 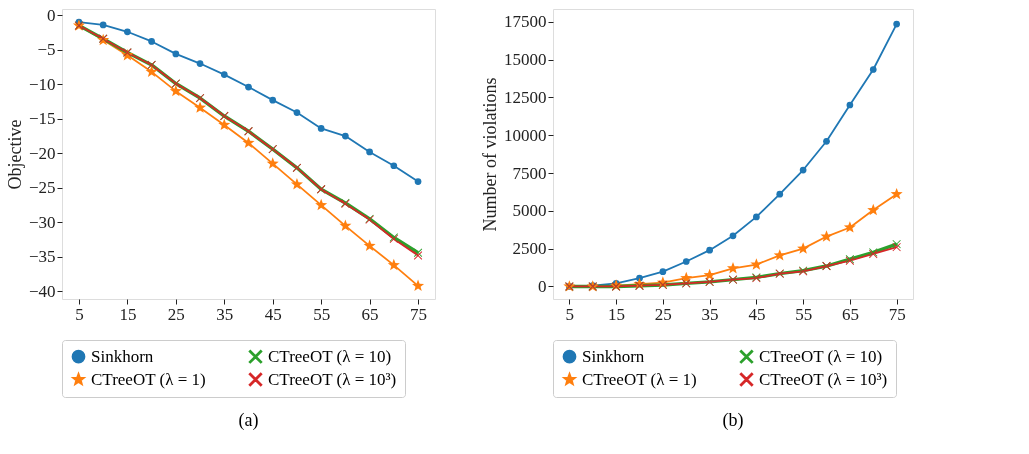 I want to click on y-axis-title: Number of violations, so click(x=490, y=154).